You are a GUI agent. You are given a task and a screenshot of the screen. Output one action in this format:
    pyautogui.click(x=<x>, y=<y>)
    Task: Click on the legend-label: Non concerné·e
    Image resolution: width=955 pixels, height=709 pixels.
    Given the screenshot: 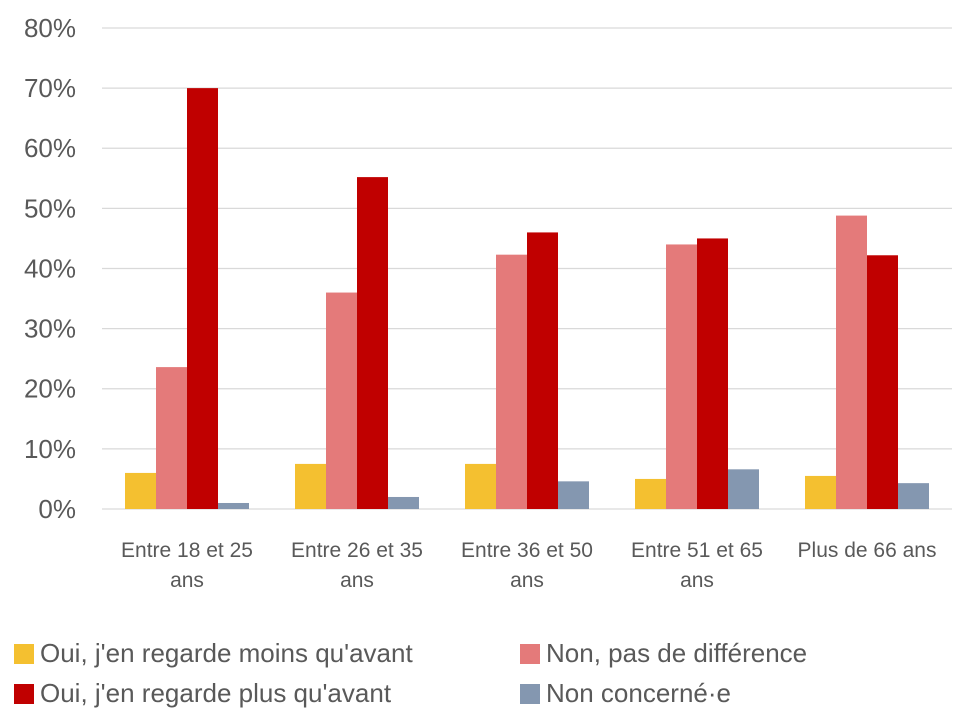 What is the action you would take?
    pyautogui.click(x=638, y=693)
    